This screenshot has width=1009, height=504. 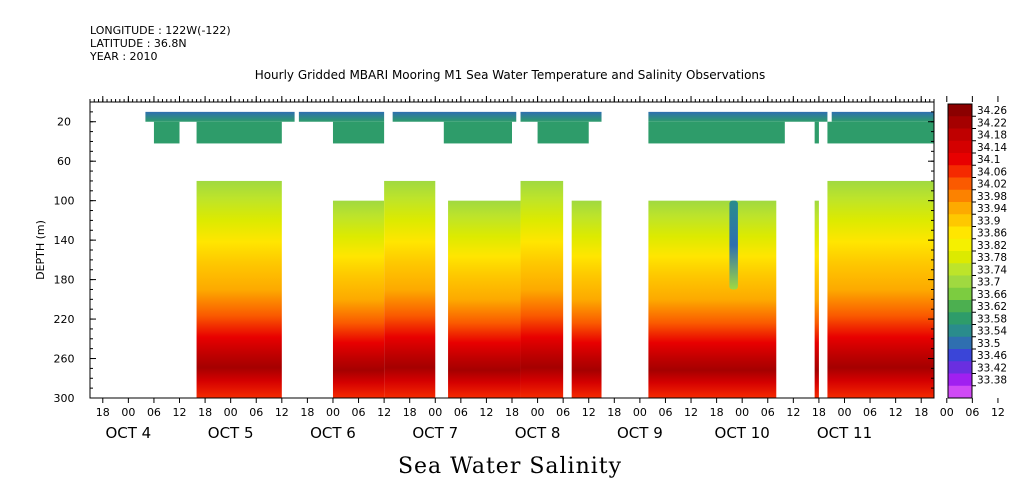 I want to click on y-tick-label: 60, so click(x=64, y=161).